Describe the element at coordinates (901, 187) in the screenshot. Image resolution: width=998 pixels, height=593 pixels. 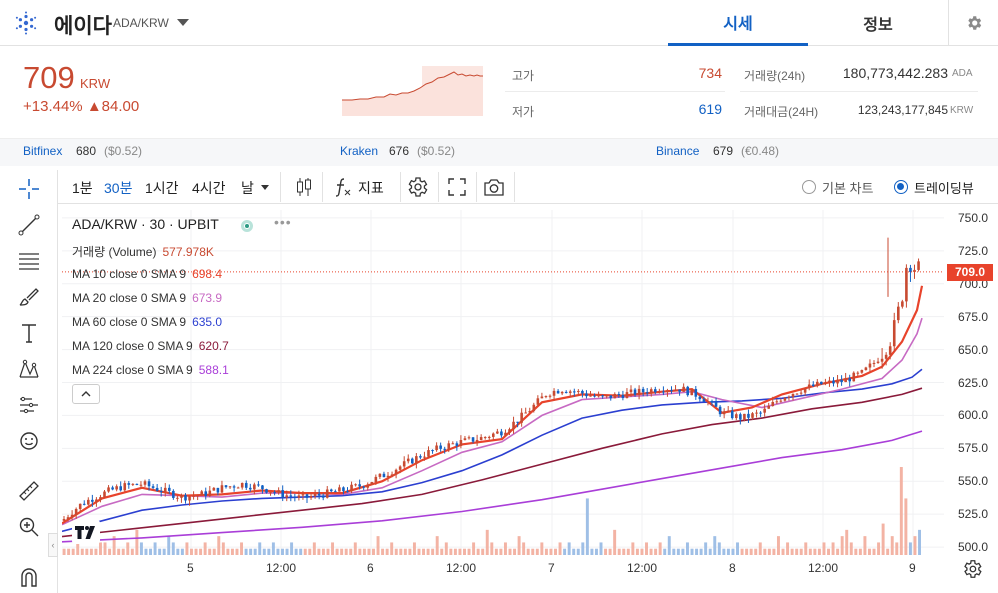
I see `tradingview-radio` at that location.